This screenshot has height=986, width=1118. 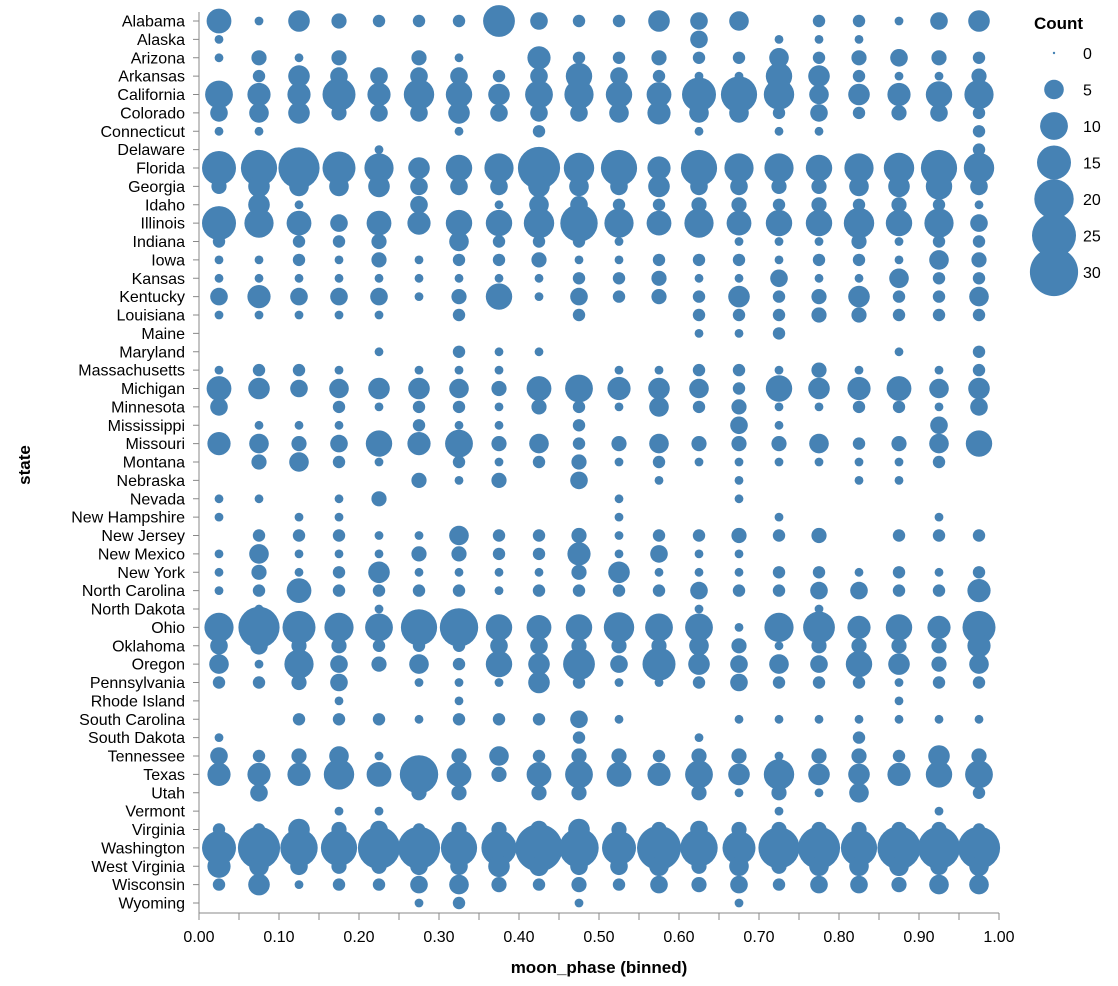 What do you see at coordinates (151, 481) in the screenshot?
I see `y-tick-label: Nebraska` at bounding box center [151, 481].